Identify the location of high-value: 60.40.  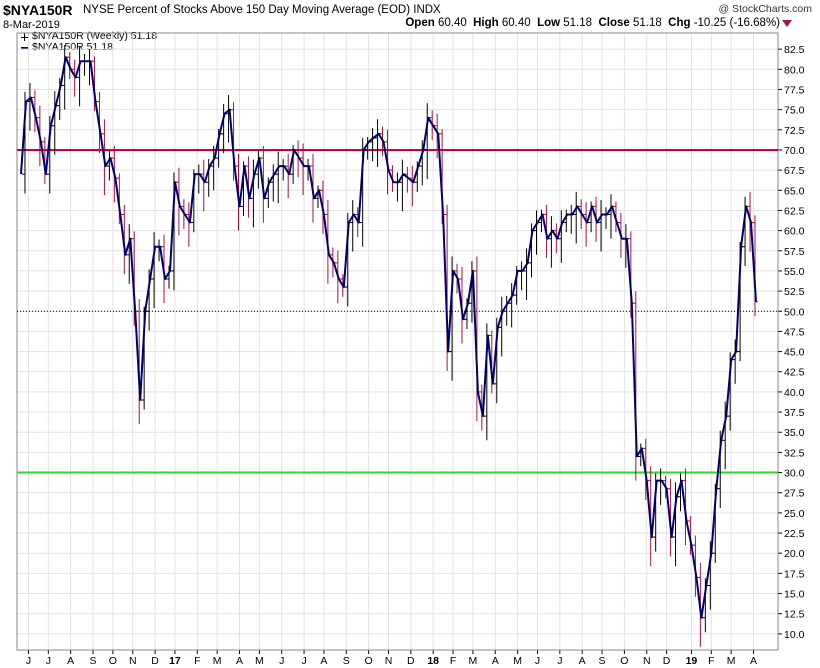
(516, 23).